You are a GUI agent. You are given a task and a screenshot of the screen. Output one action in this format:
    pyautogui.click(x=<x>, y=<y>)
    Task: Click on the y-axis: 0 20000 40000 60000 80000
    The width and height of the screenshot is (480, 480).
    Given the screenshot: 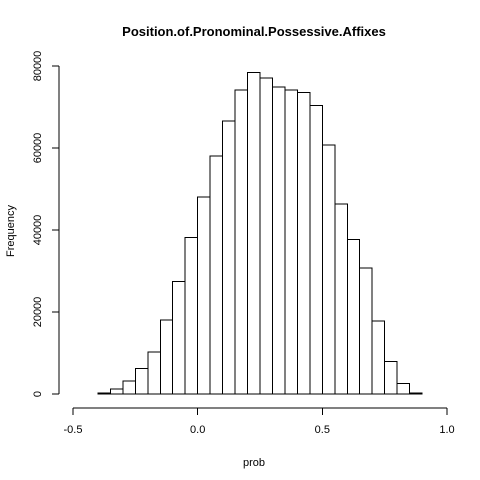 What is the action you would take?
    pyautogui.click(x=46, y=224)
    